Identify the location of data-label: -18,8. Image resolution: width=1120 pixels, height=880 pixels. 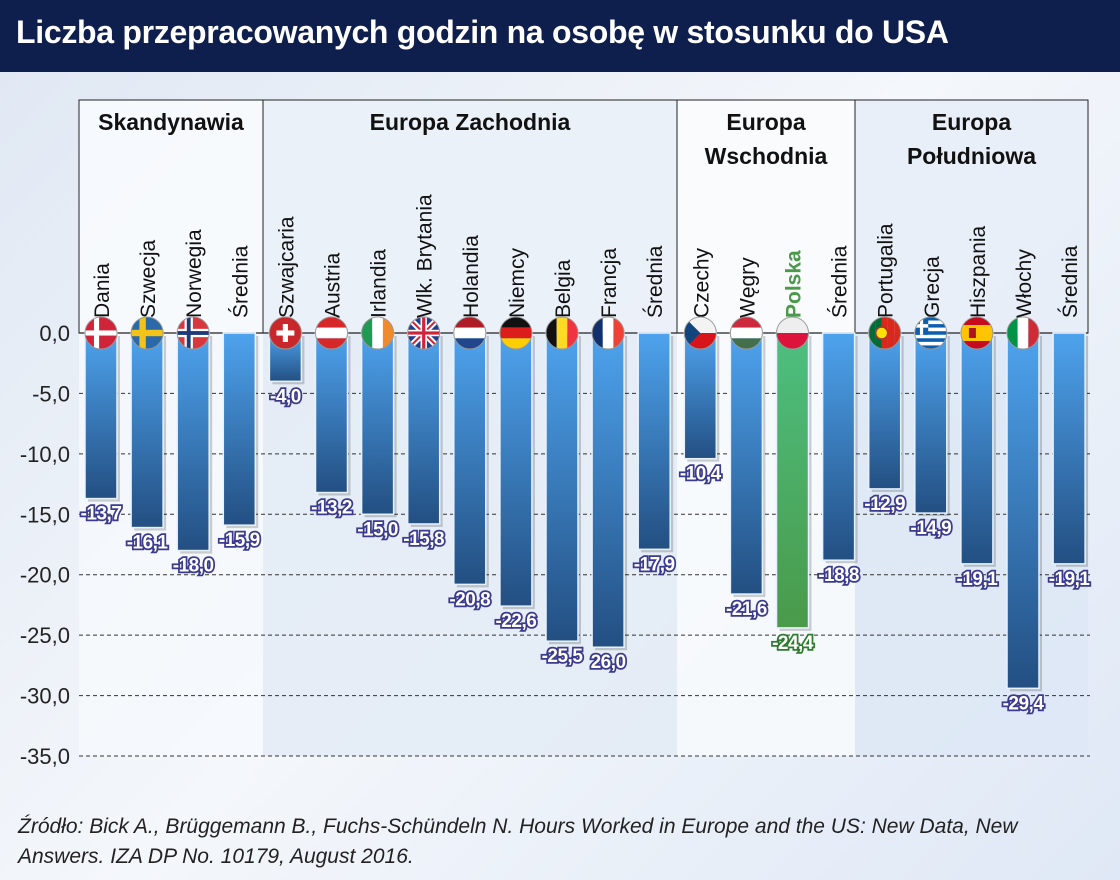
(838, 575).